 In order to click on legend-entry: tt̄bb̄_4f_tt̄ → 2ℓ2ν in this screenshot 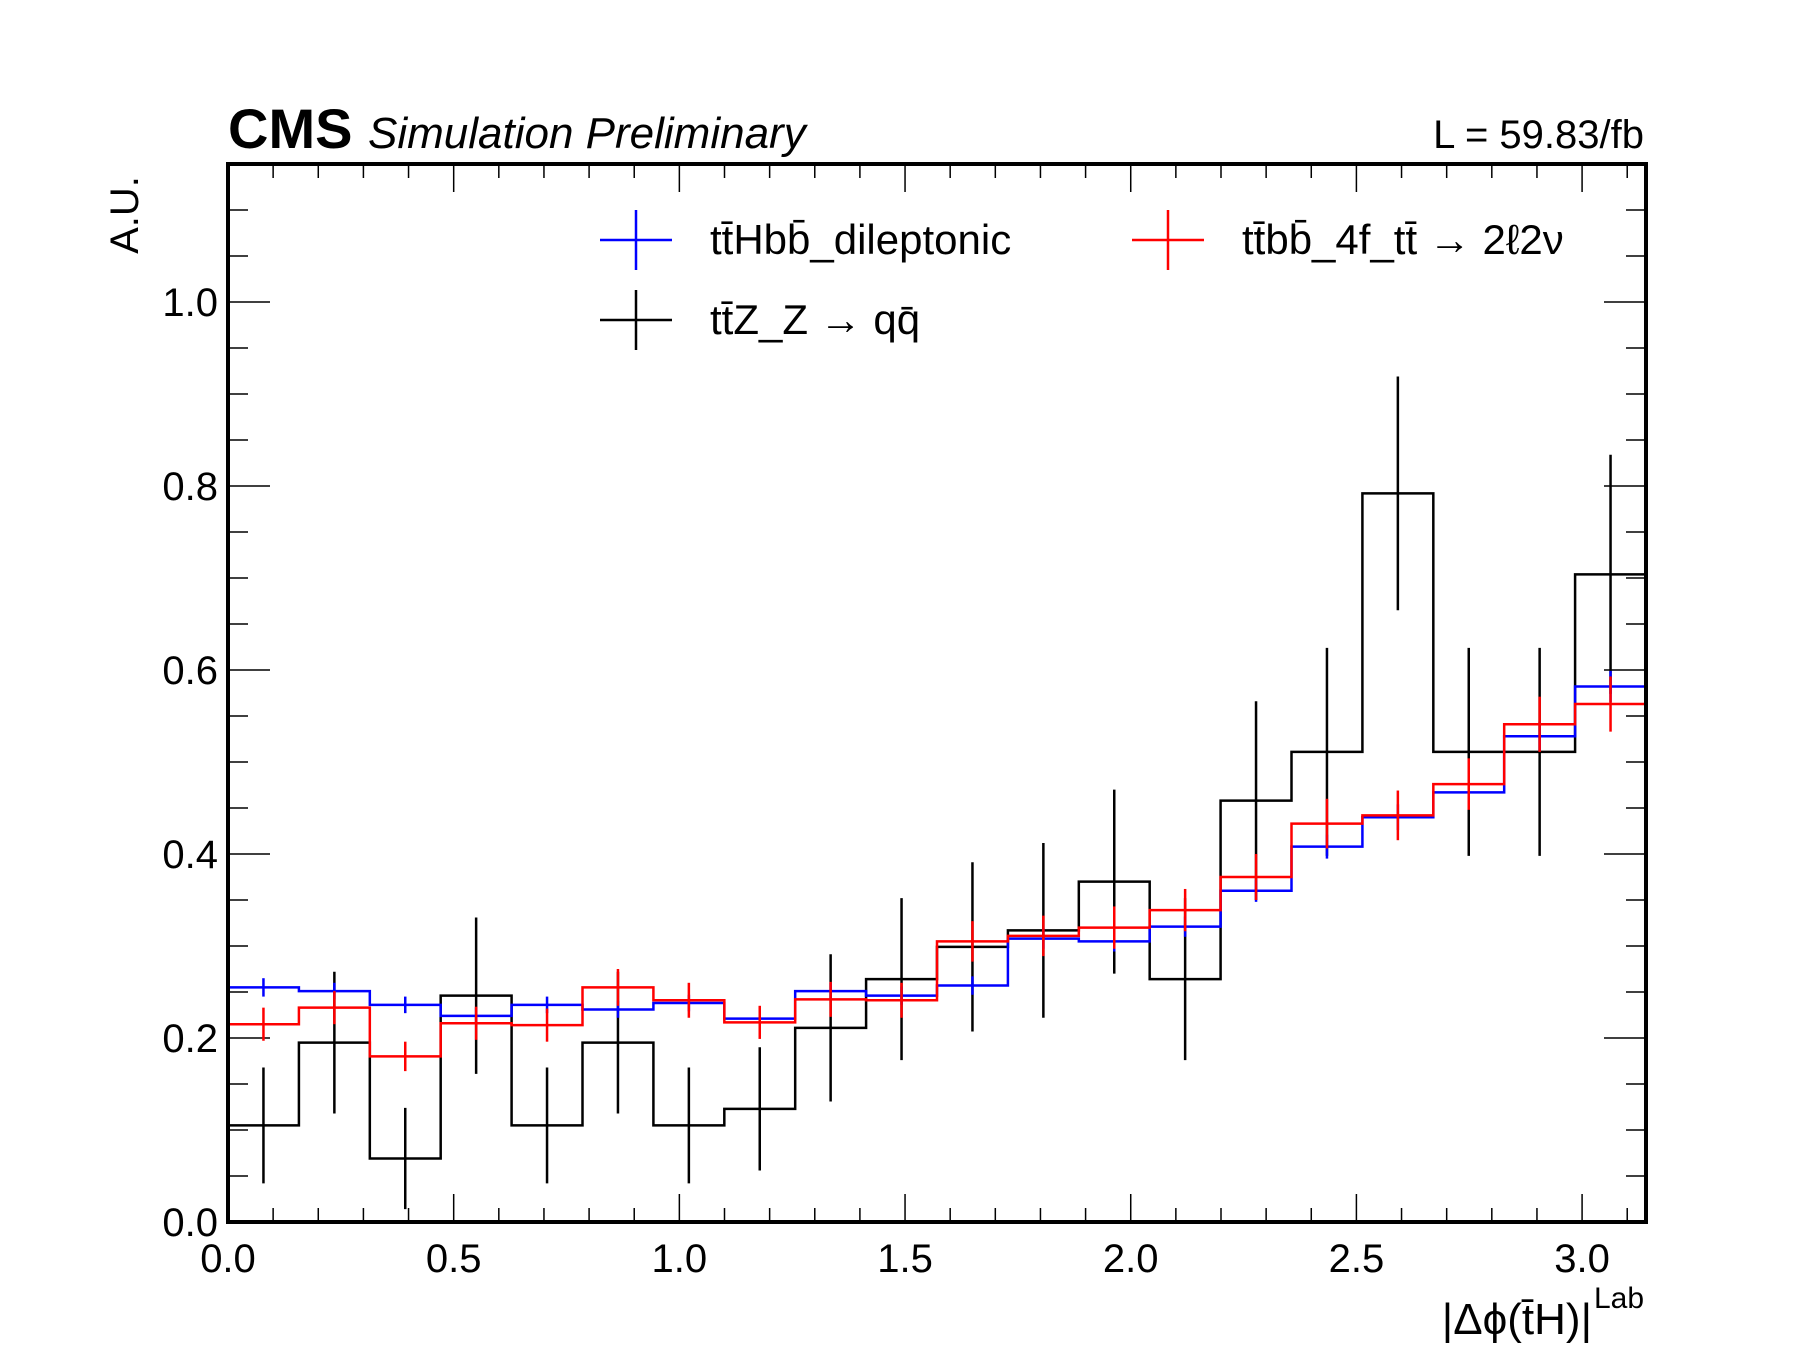, I will do `click(1348, 240)`.